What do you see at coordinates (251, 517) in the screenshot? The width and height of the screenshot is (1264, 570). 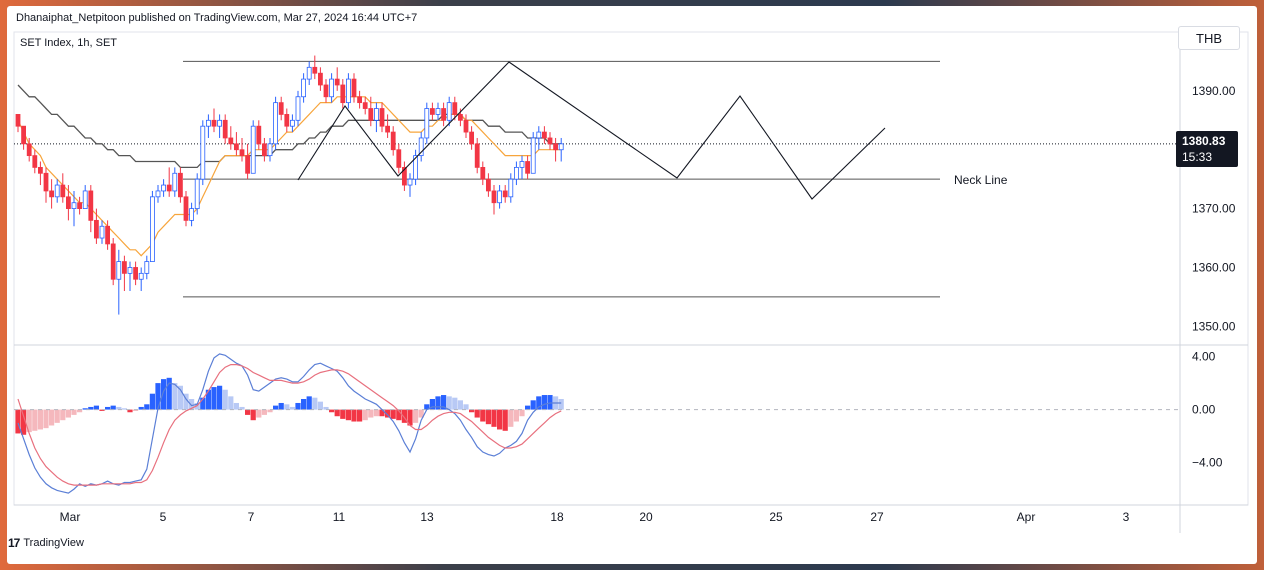 I see `time-tick-label: 7` at bounding box center [251, 517].